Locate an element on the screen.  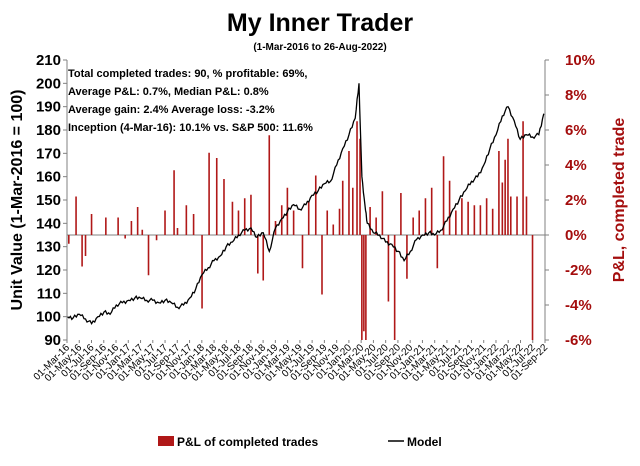
y-tick-label-left: 100 is located at coordinates (48, 317).